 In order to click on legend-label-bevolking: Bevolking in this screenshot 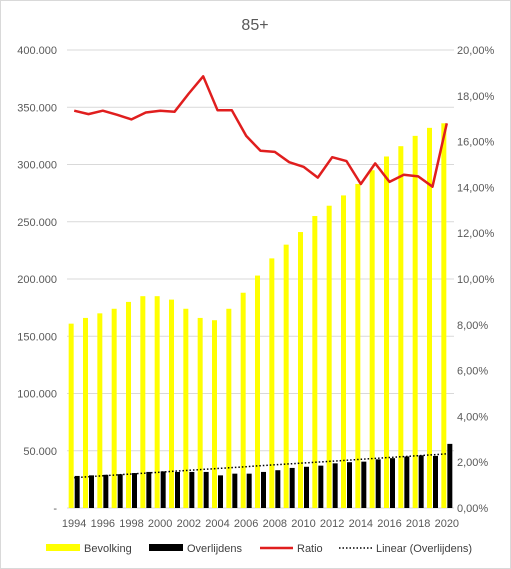, I will do `click(108, 549)`.